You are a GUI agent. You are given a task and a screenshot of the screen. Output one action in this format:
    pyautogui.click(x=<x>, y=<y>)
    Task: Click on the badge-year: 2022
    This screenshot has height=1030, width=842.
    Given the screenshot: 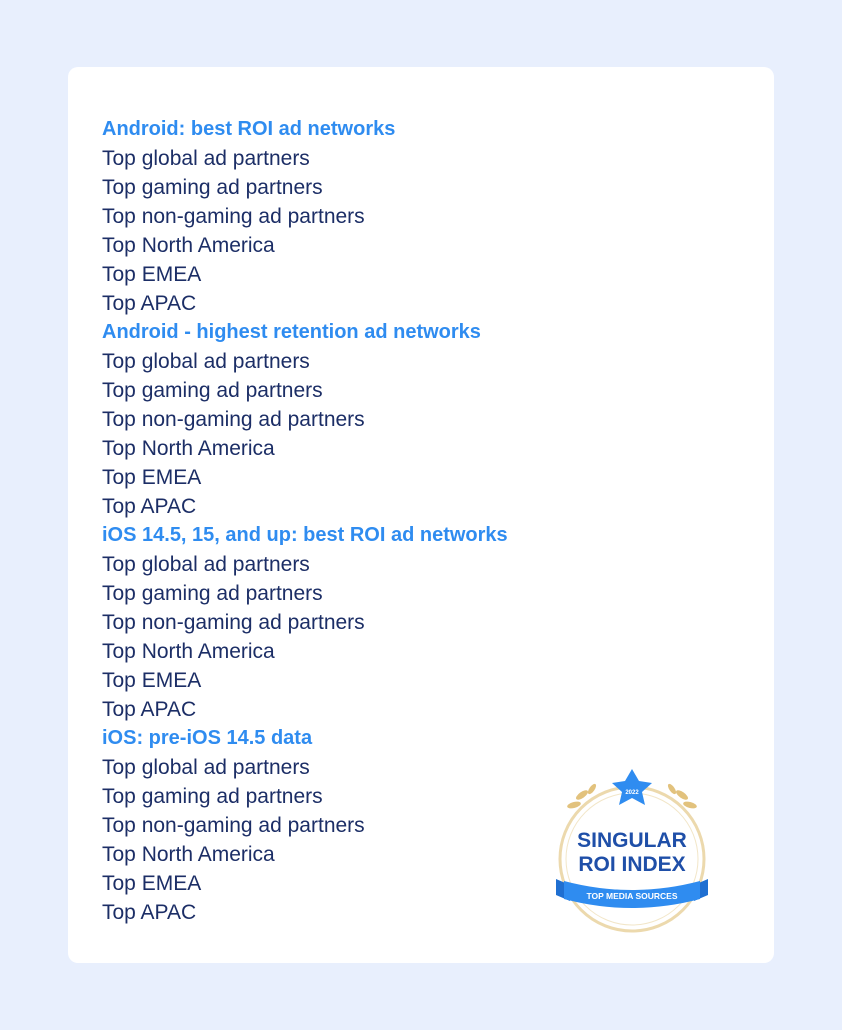 What is the action you would take?
    pyautogui.click(x=632, y=793)
    